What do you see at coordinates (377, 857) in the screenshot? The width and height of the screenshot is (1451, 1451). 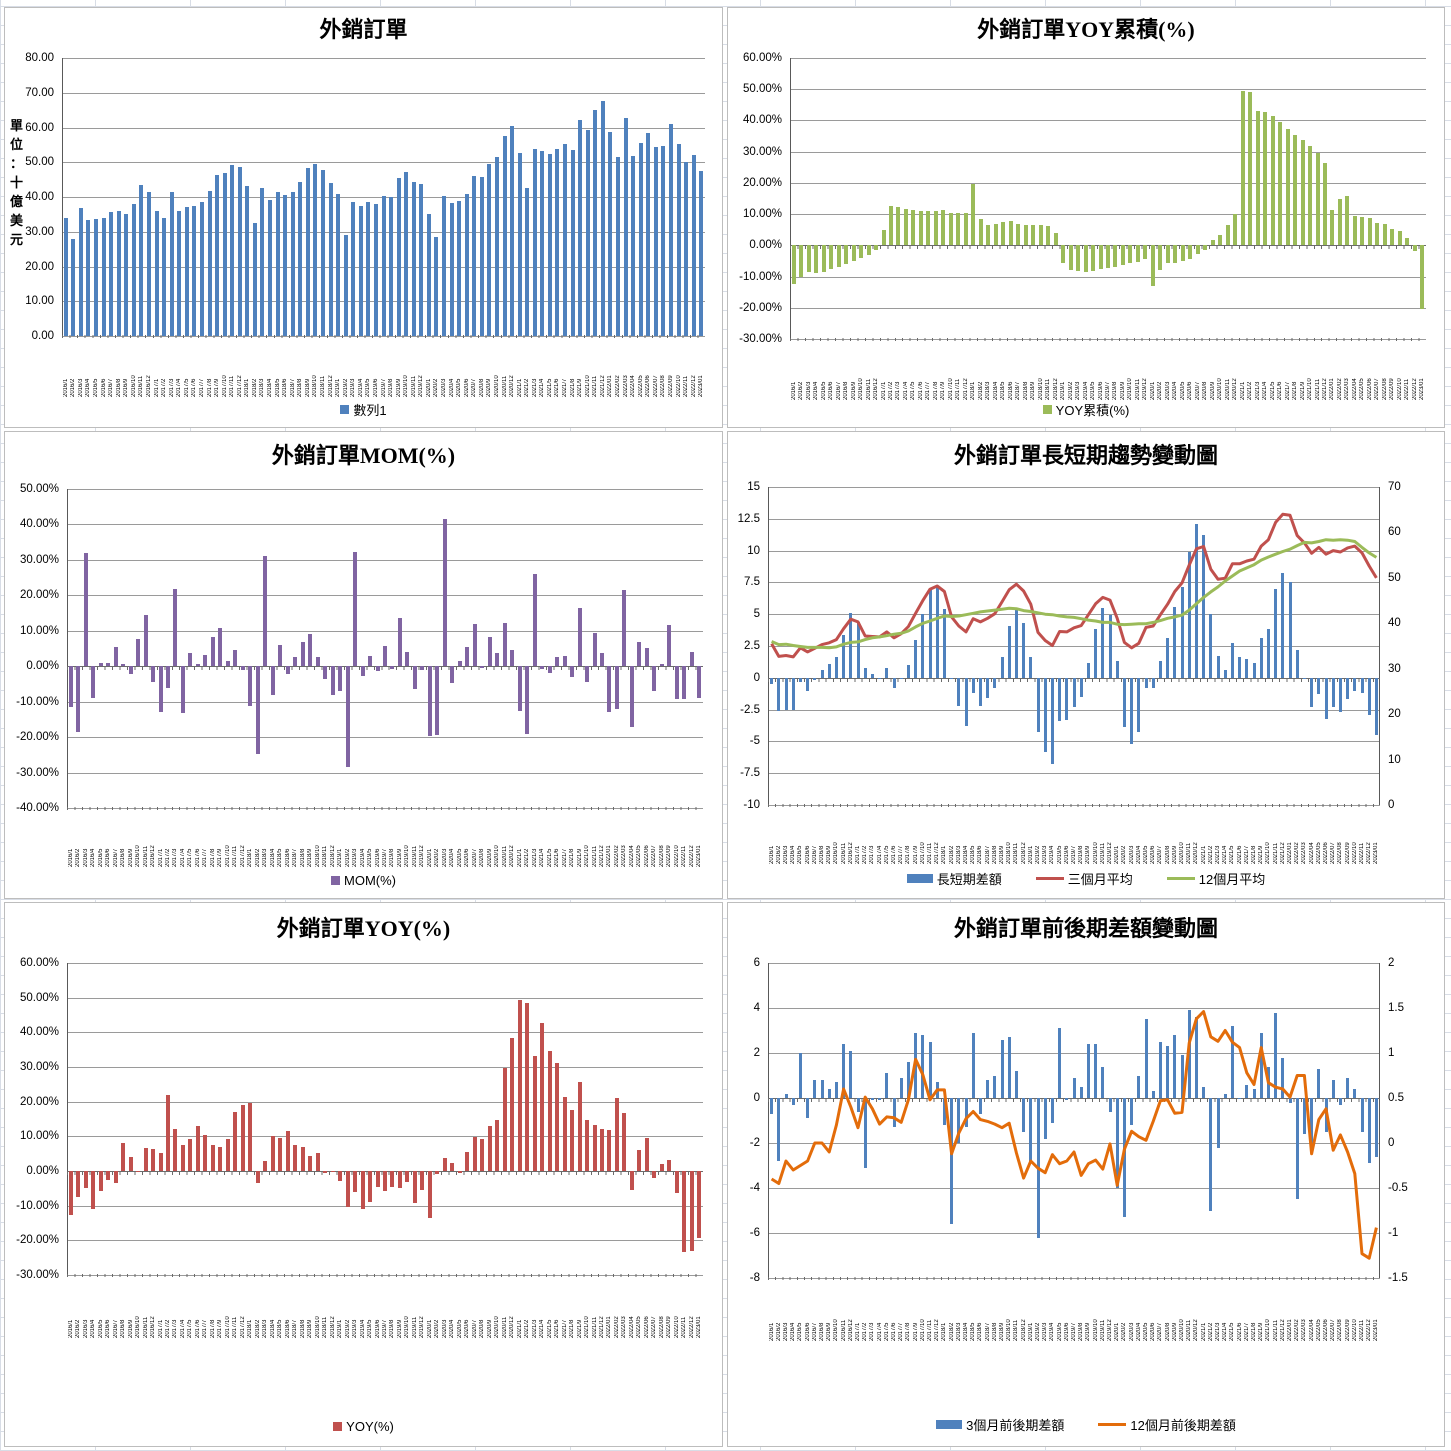 I see `x-axis-label: 2019/6` at bounding box center [377, 857].